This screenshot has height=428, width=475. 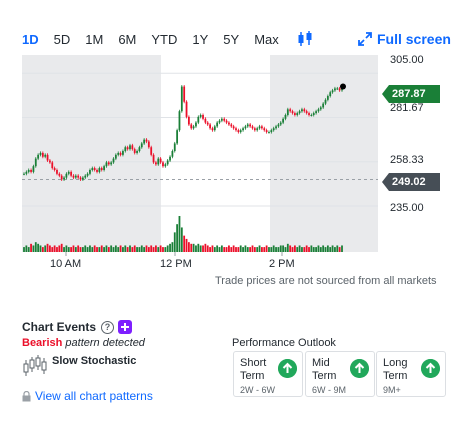 What do you see at coordinates (340, 374) in the screenshot?
I see `performance-card-mid: Mid Term 6W - 9M` at bounding box center [340, 374].